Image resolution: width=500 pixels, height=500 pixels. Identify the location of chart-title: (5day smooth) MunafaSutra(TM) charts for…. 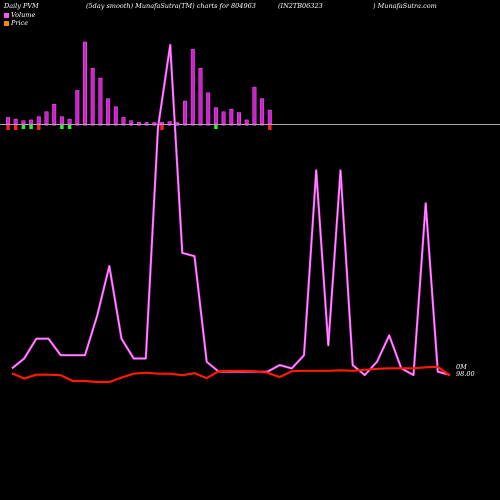
(171, 6).